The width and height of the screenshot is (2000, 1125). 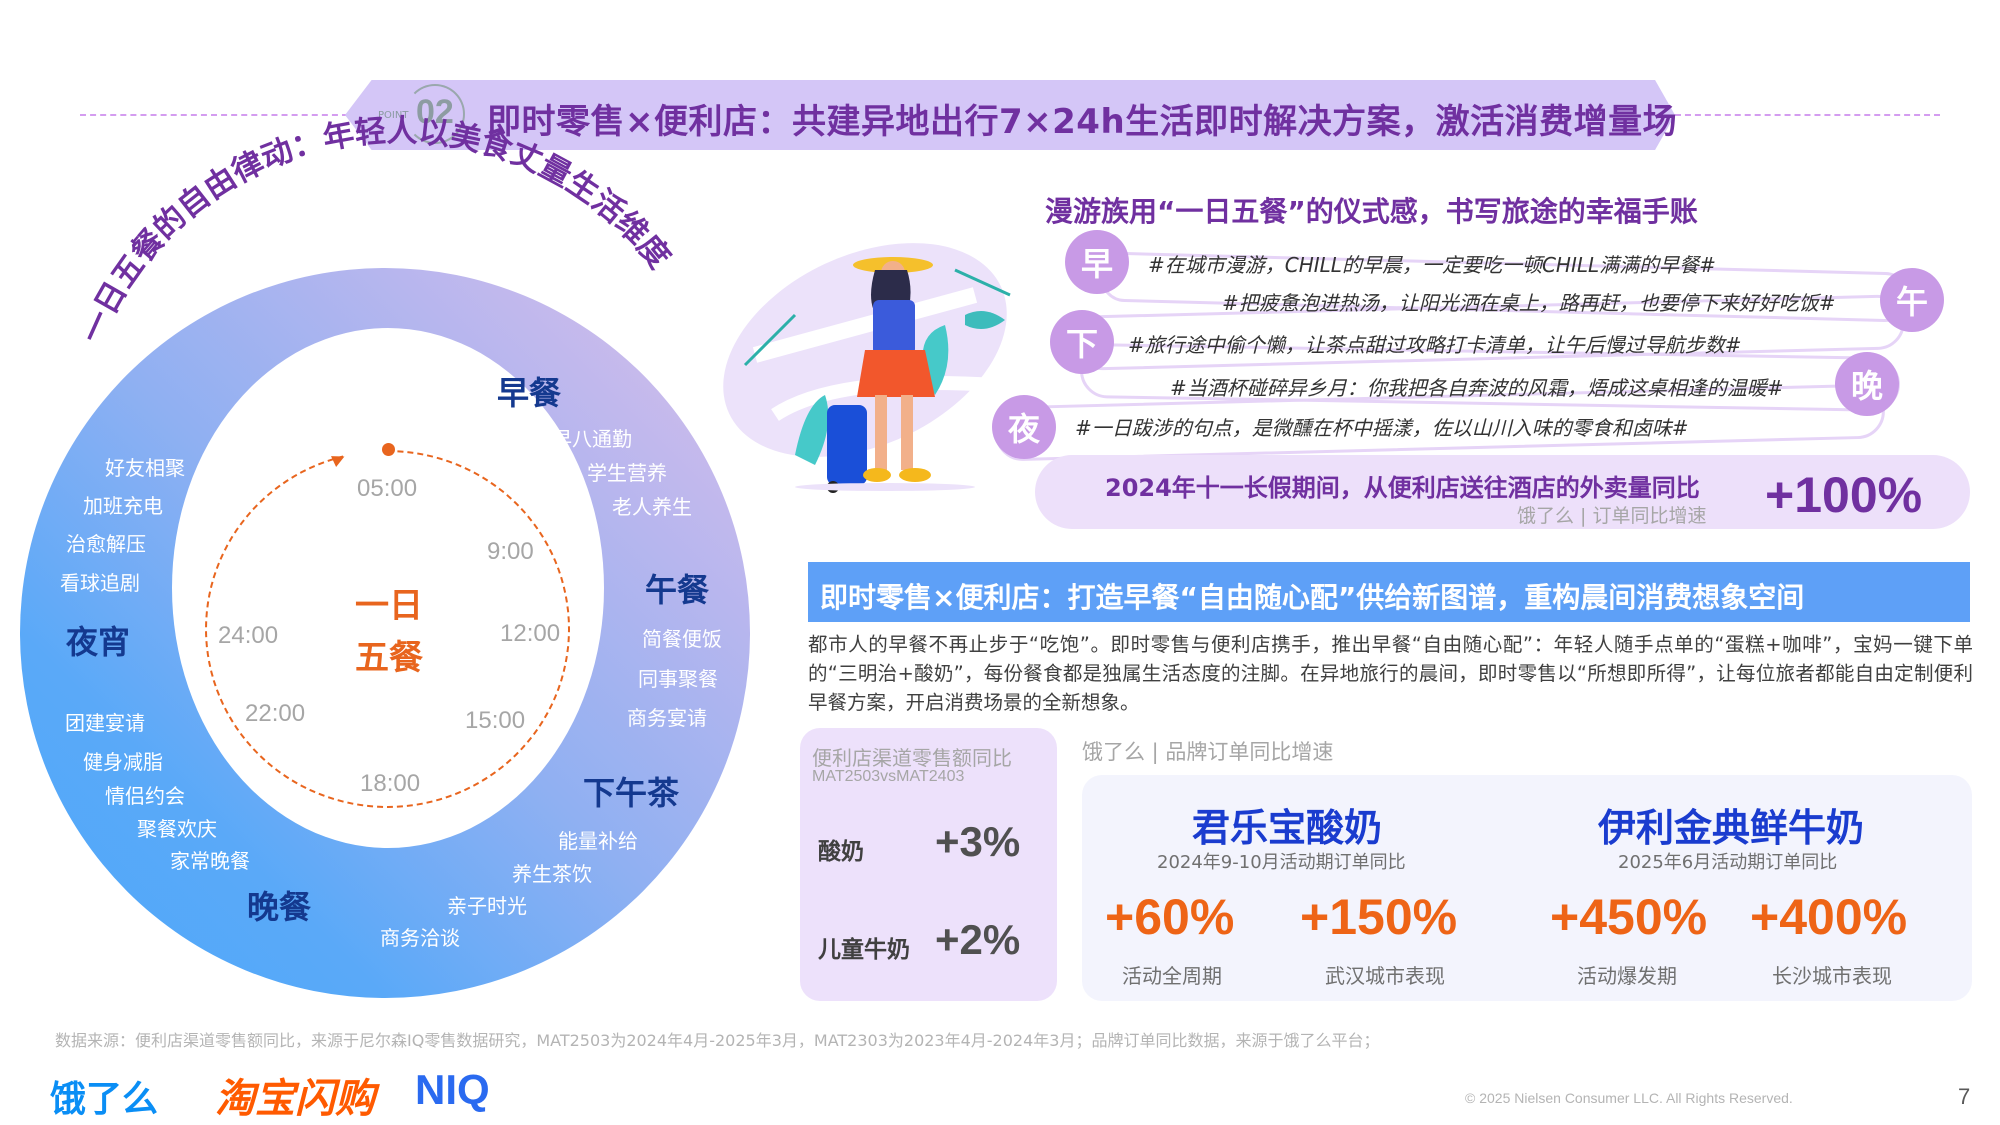 I want to click on tag-tea-1: 能量补给, so click(x=598, y=841).